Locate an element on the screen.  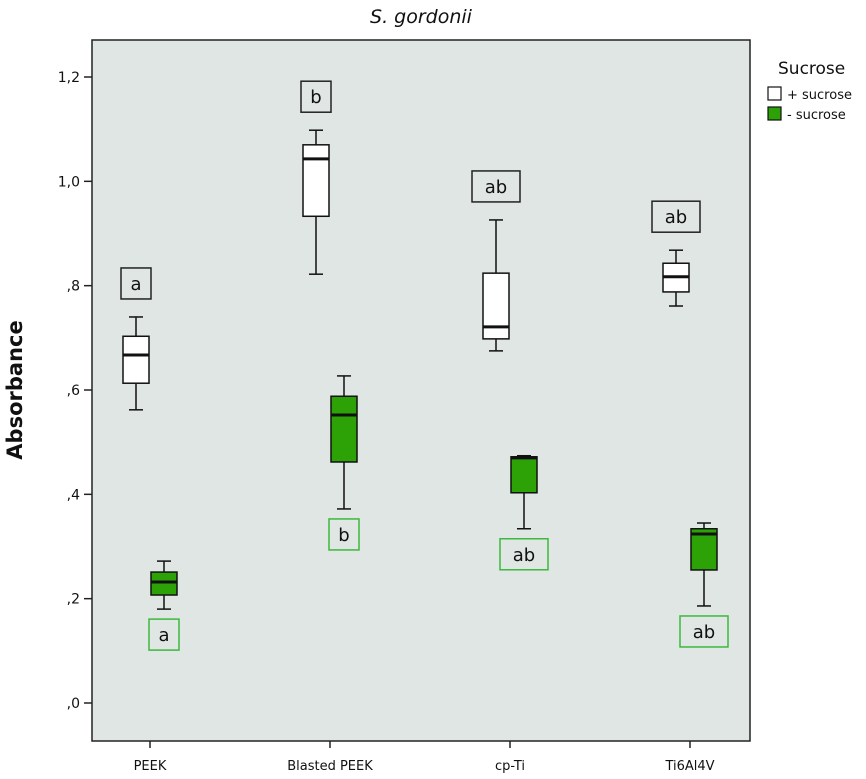
x-tick-label: Ti6Al4V is located at coordinates (689, 766).